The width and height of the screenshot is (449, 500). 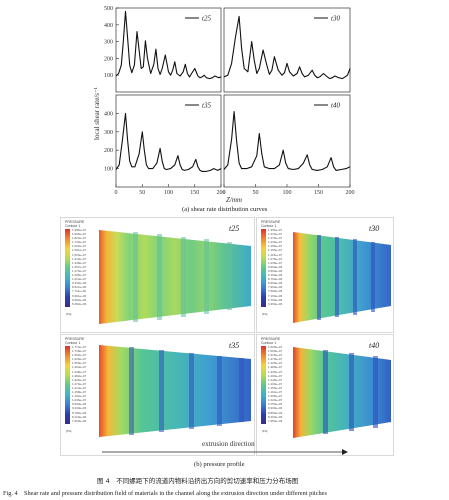 I want to click on pressure-contour-t30, so click(x=342, y=277).